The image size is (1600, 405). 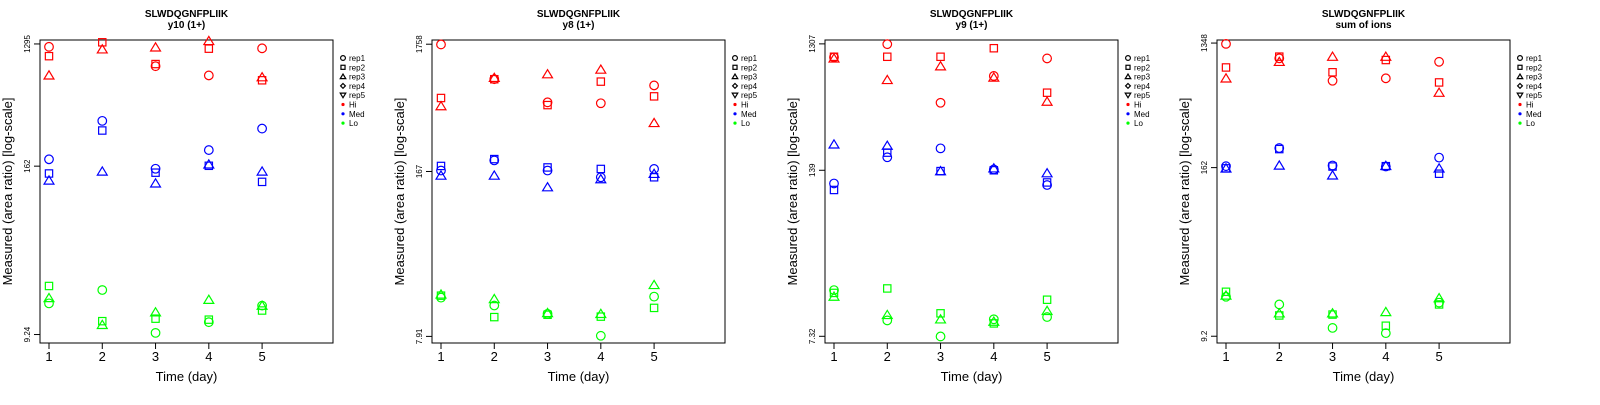 I want to click on legend-label: rep5, so click(x=1534, y=95).